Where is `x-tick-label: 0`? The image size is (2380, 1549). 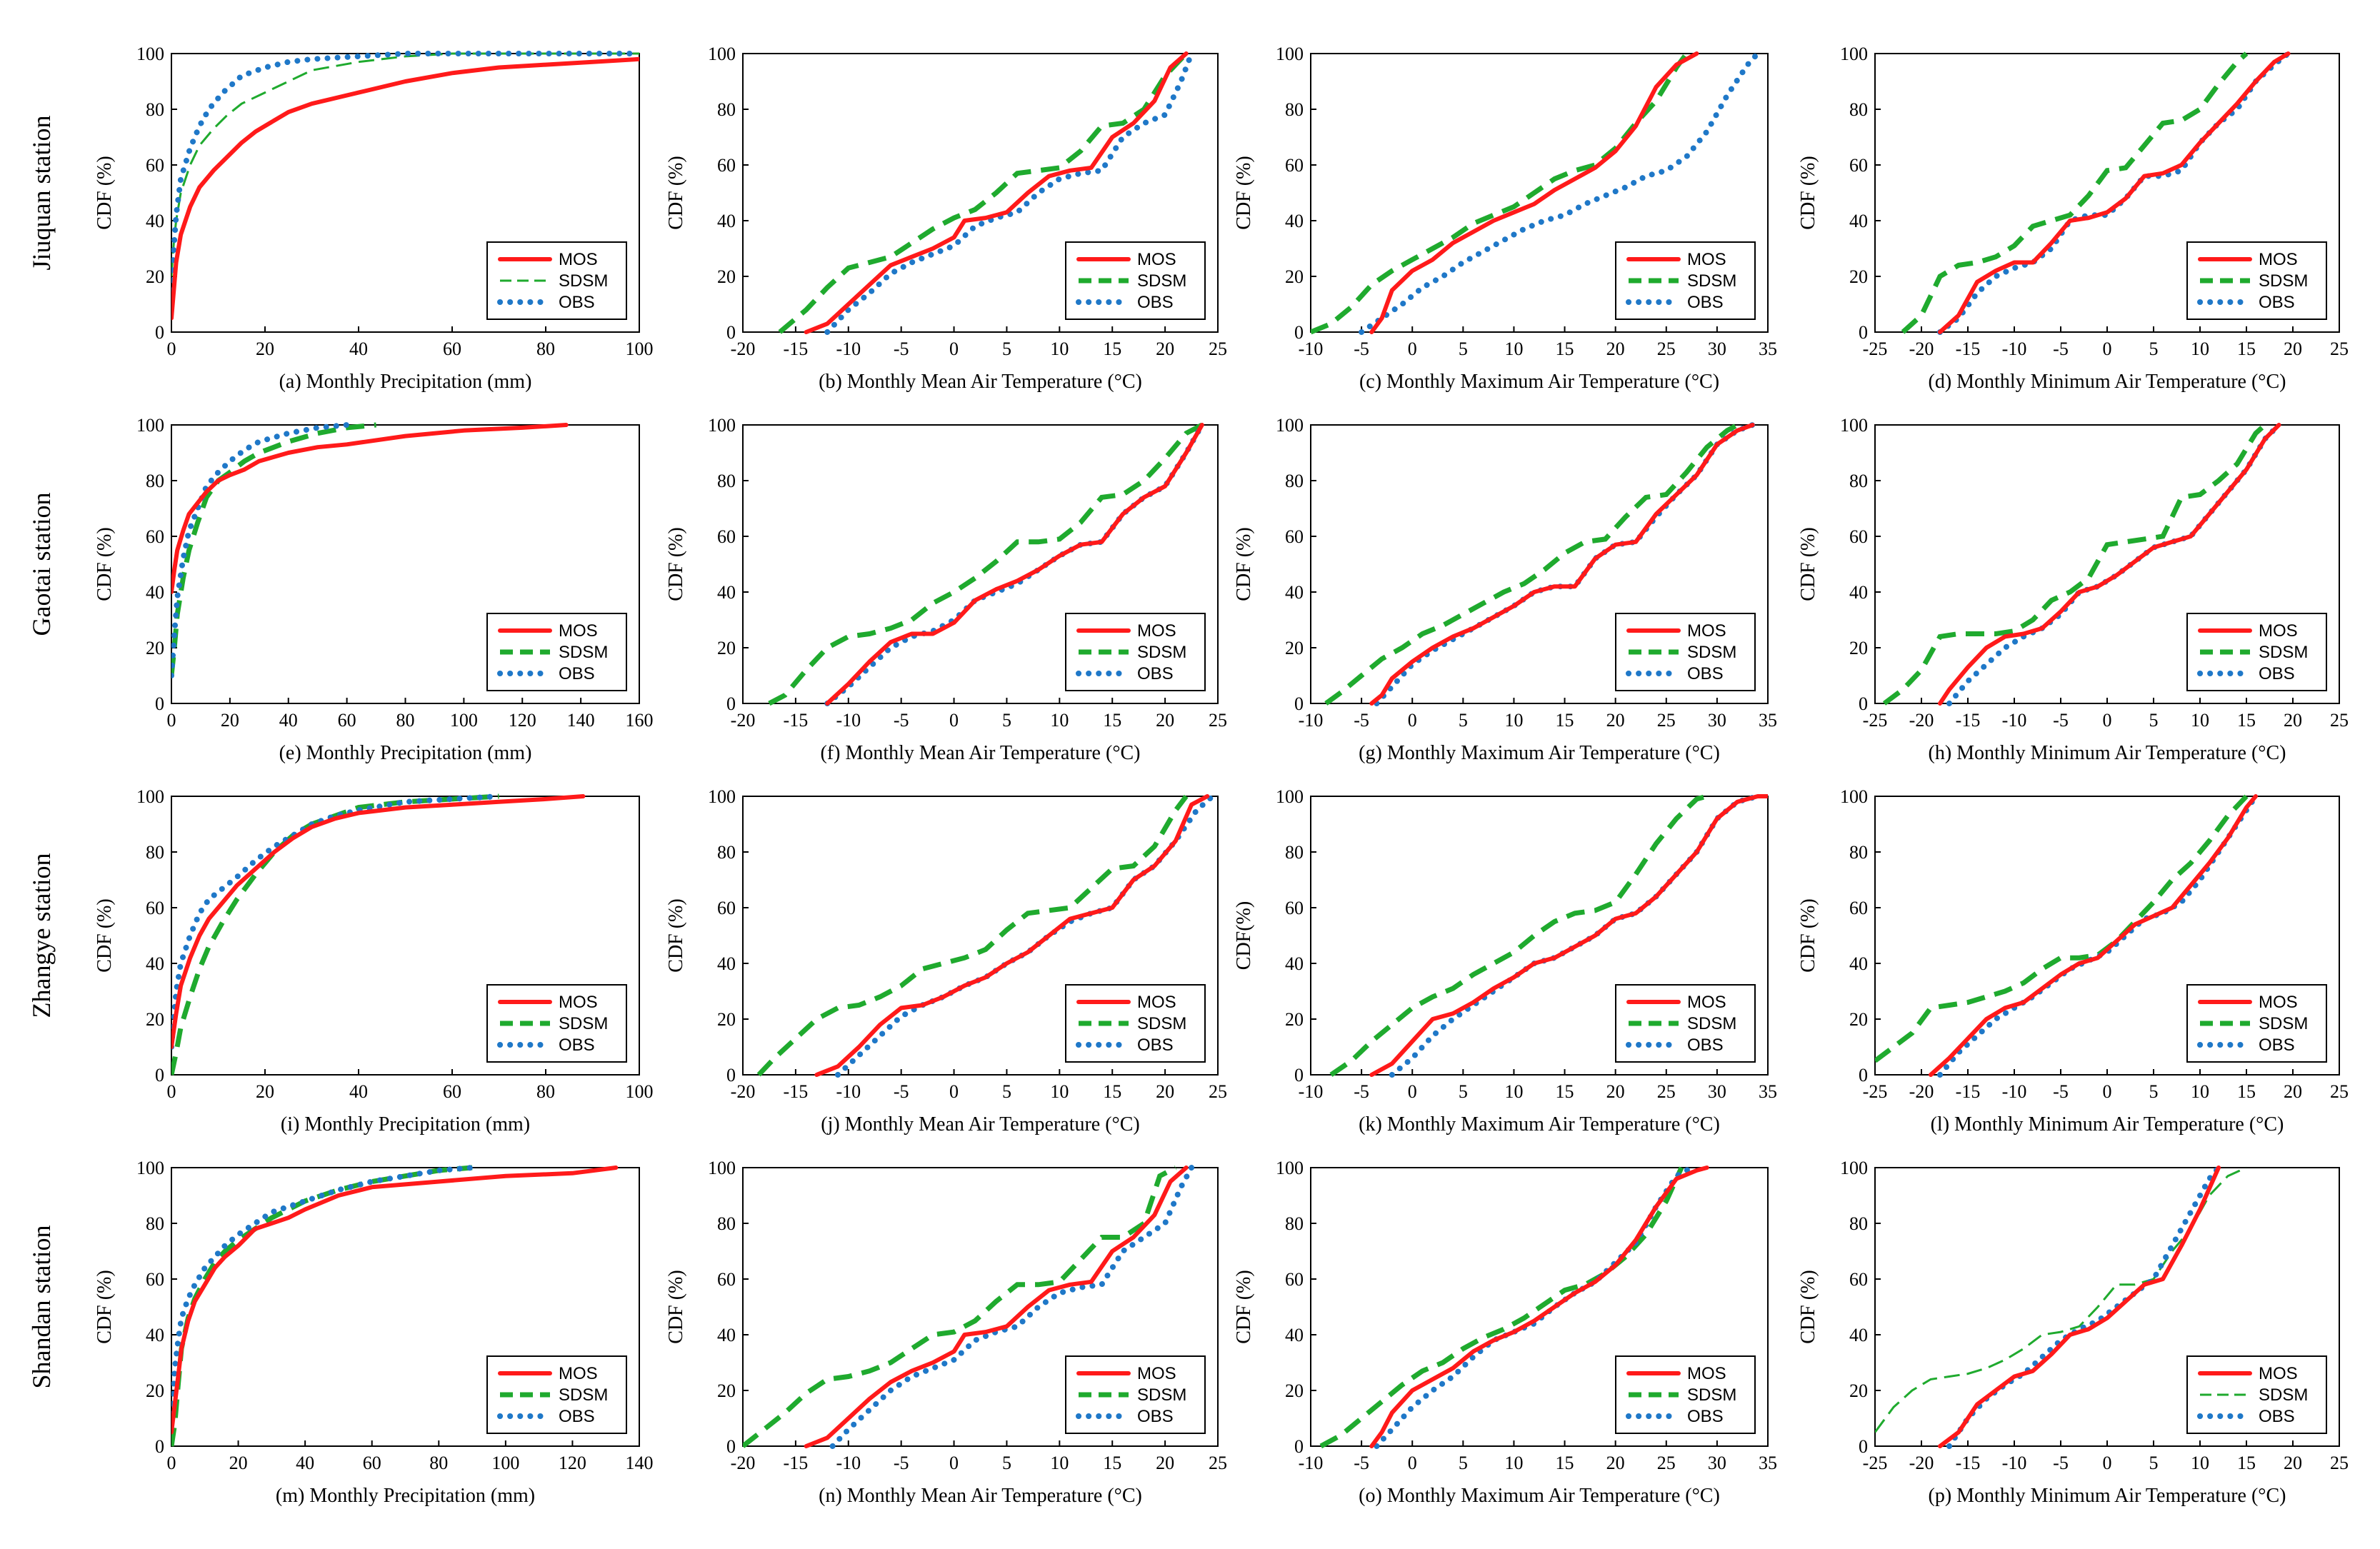
x-tick-label: 0 is located at coordinates (1412, 349).